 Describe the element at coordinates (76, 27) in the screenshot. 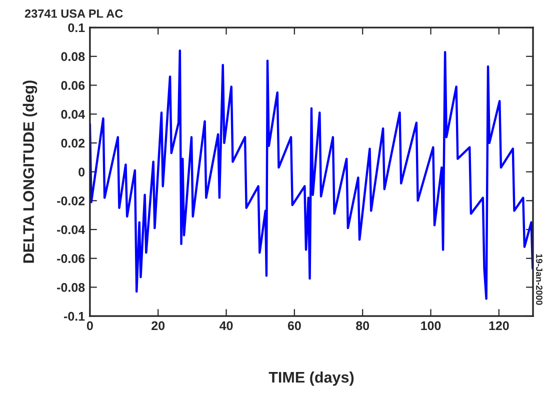

I see `y-tick-label: 0.1` at that location.